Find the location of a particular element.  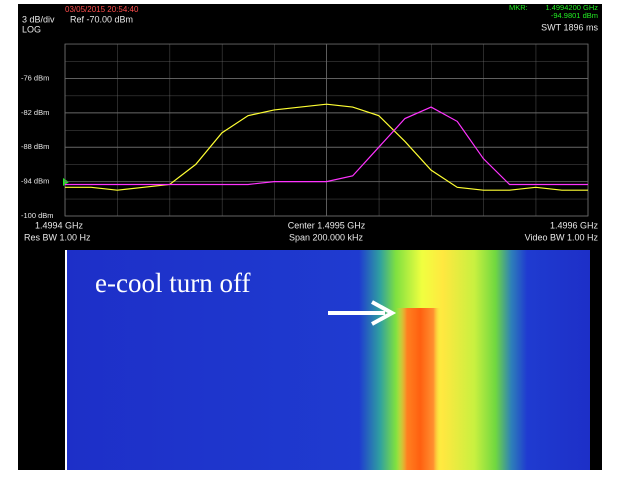

waterfall-core is located at coordinates (418, 389).